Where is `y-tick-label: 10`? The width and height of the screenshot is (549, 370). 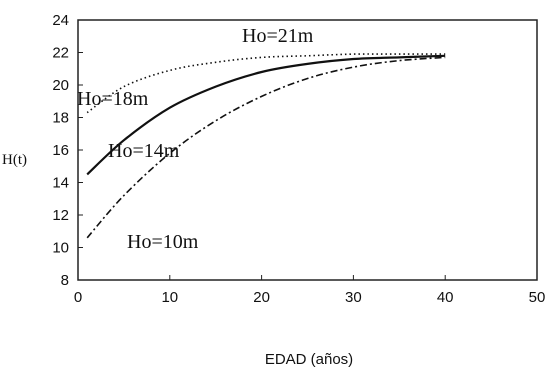 y-tick-label: 10 is located at coordinates (60, 248).